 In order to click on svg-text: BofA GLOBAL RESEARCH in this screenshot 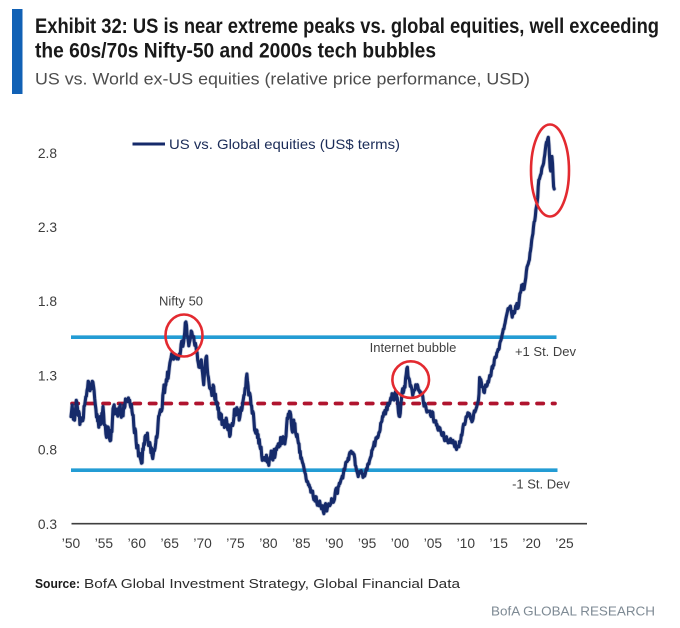, I will do `click(573, 611)`.